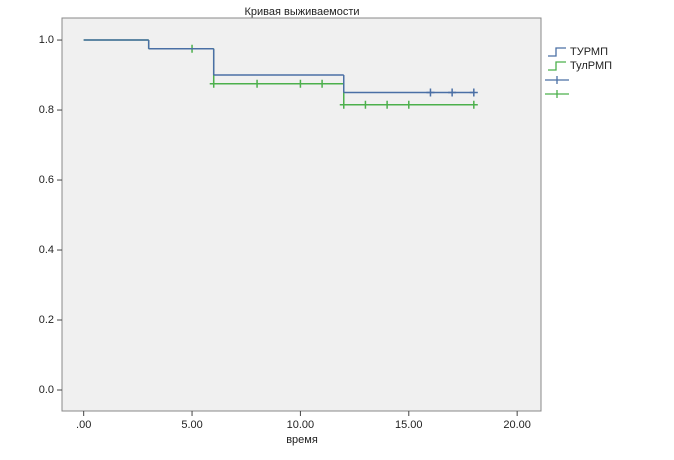 The width and height of the screenshot is (674, 460). I want to click on chart-title: Кривая выживаемости, so click(301, 12).